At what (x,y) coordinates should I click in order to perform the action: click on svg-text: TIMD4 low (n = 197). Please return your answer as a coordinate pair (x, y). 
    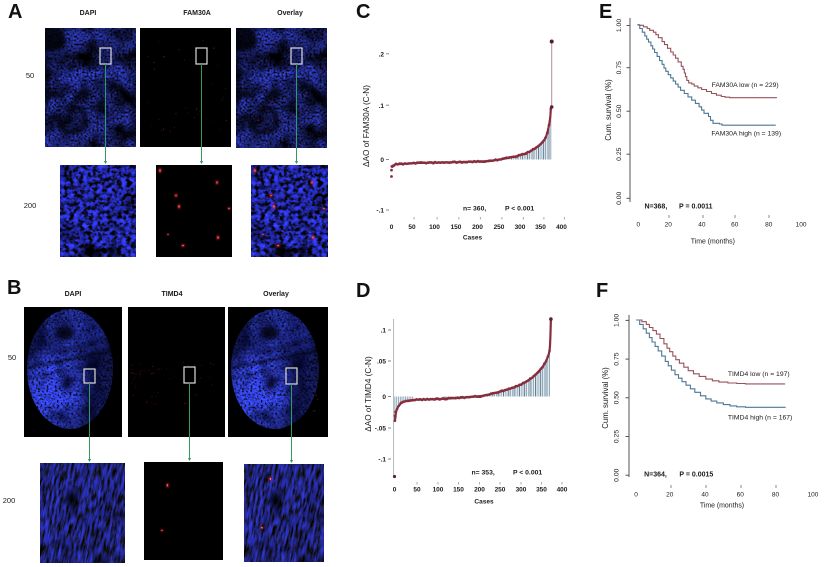
    Looking at the image, I should click on (759, 374).